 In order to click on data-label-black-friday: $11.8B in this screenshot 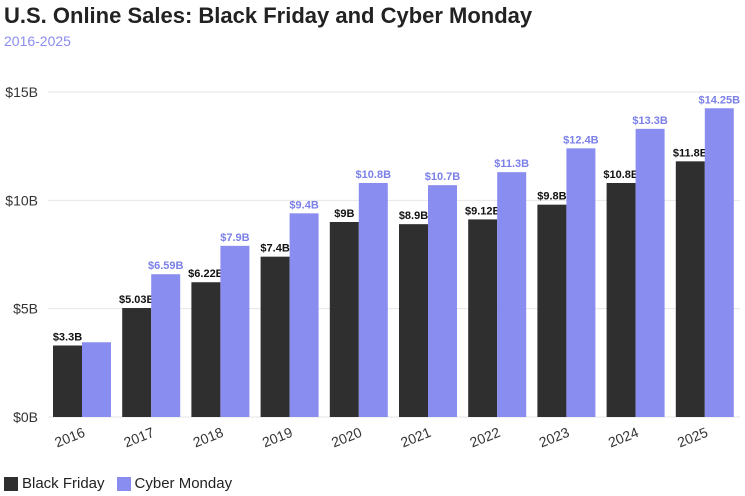, I will do `click(690, 153)`.